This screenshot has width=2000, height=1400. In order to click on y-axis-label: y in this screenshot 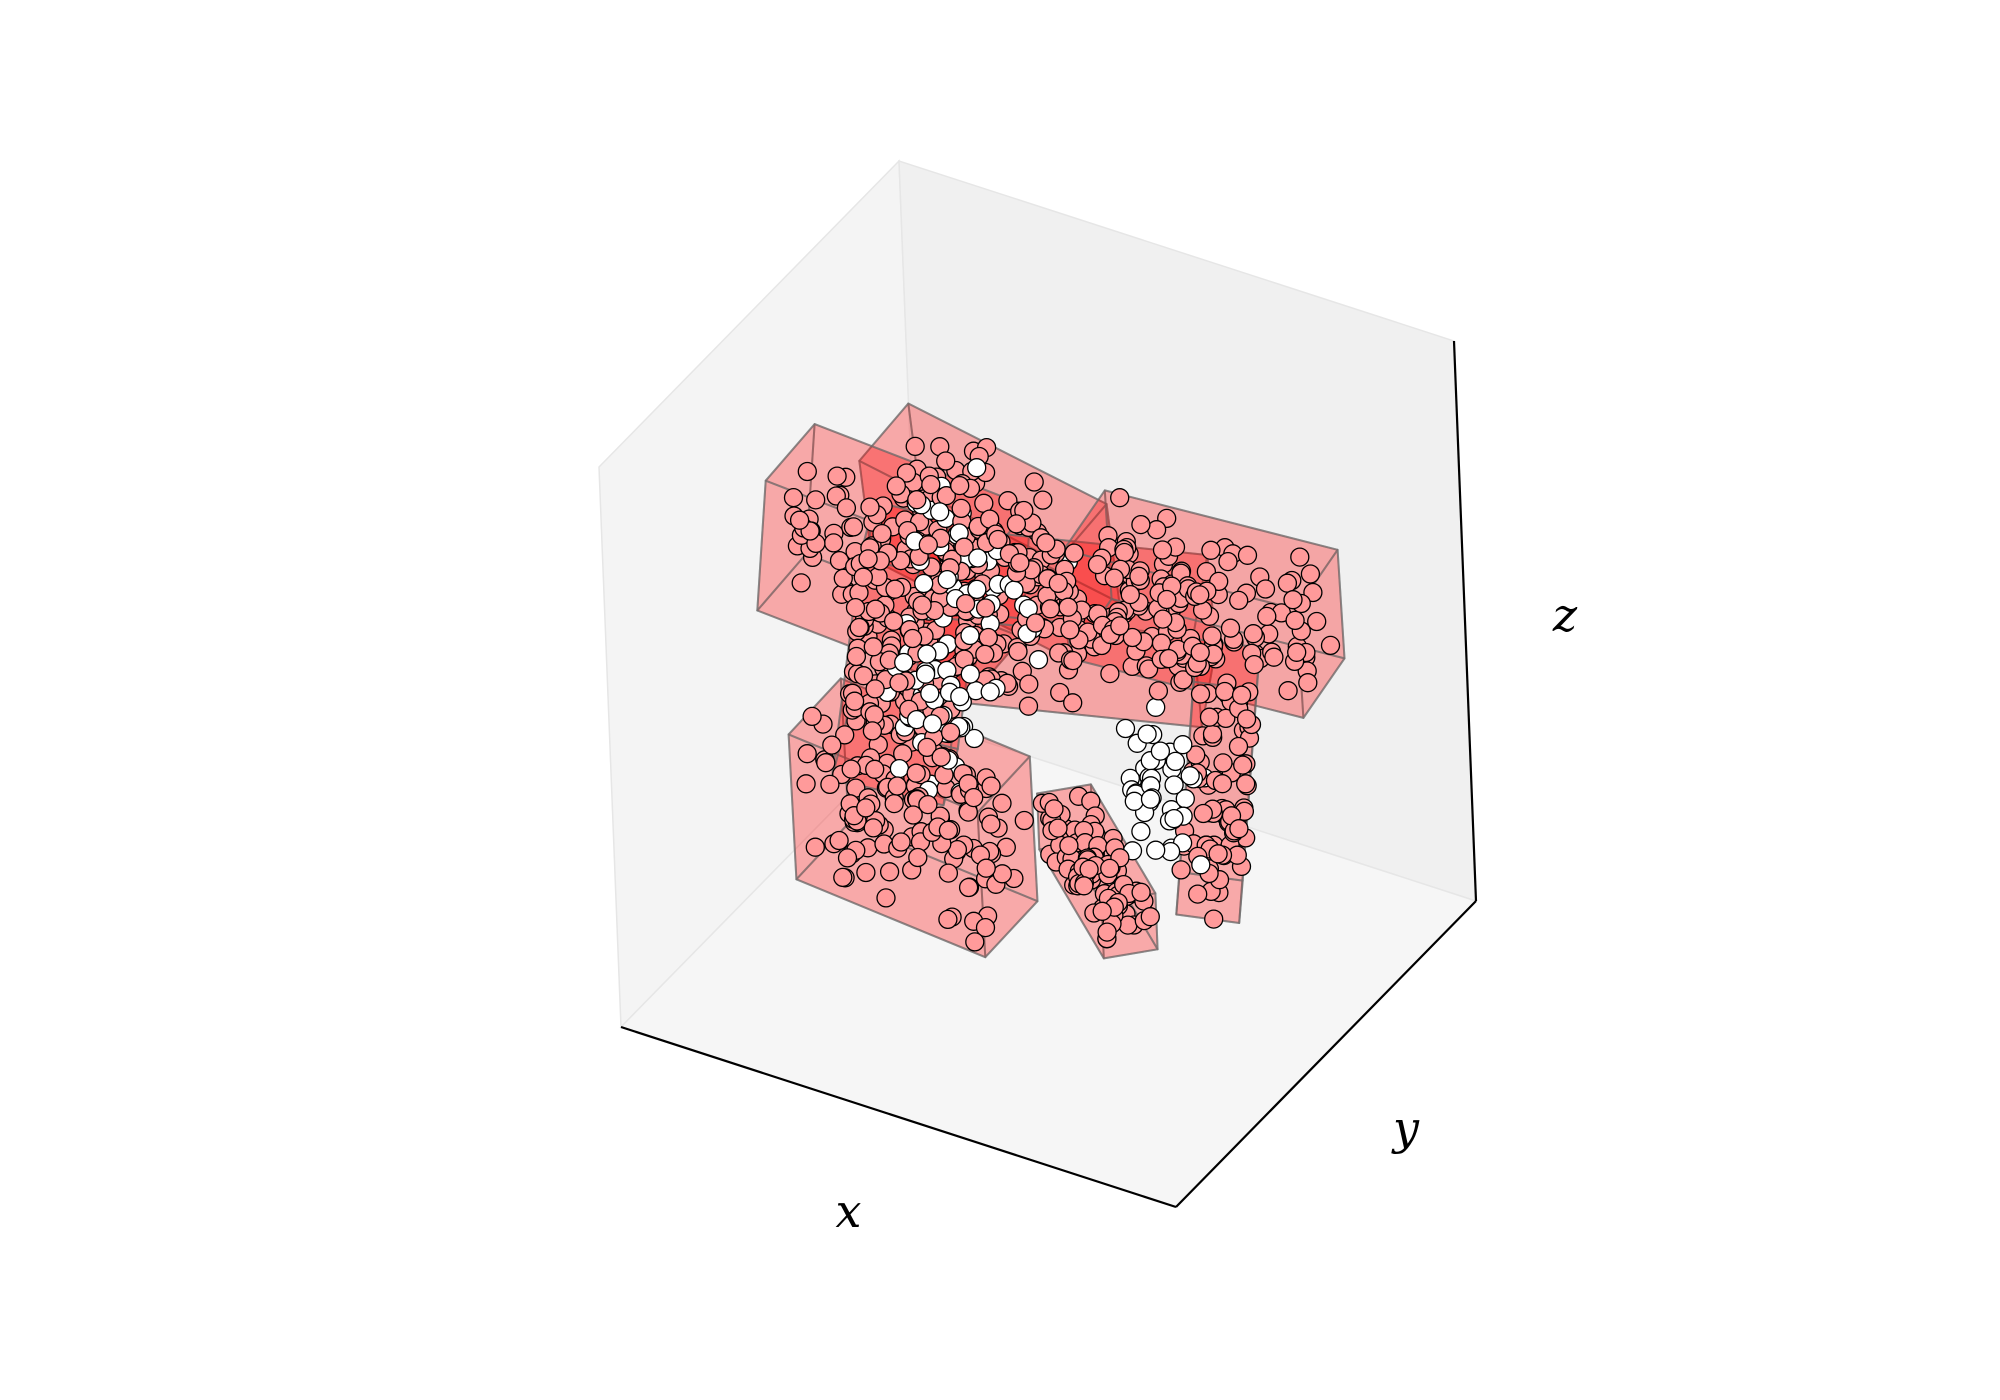, I will do `click(1405, 1128)`.